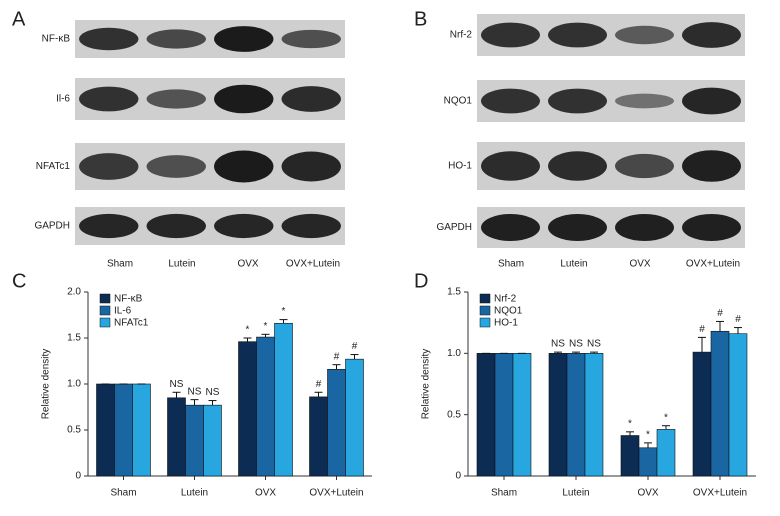 The image size is (780, 516). Describe the element at coordinates (421, 281) in the screenshot. I see `panel-letter: D` at that location.